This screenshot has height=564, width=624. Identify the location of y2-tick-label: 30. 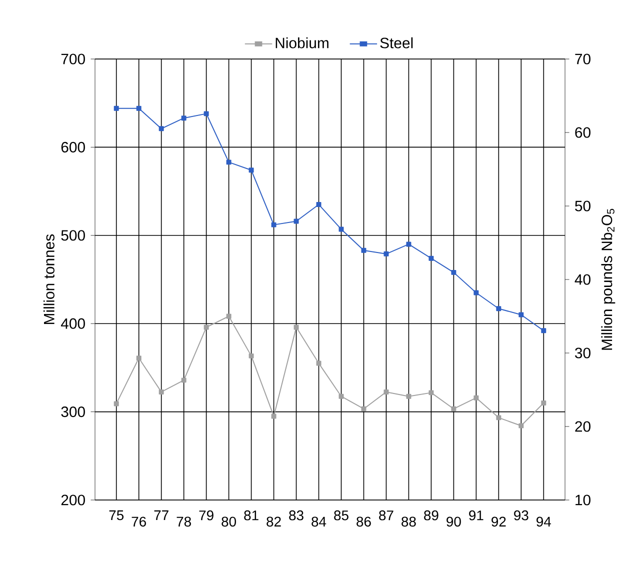
(582, 353).